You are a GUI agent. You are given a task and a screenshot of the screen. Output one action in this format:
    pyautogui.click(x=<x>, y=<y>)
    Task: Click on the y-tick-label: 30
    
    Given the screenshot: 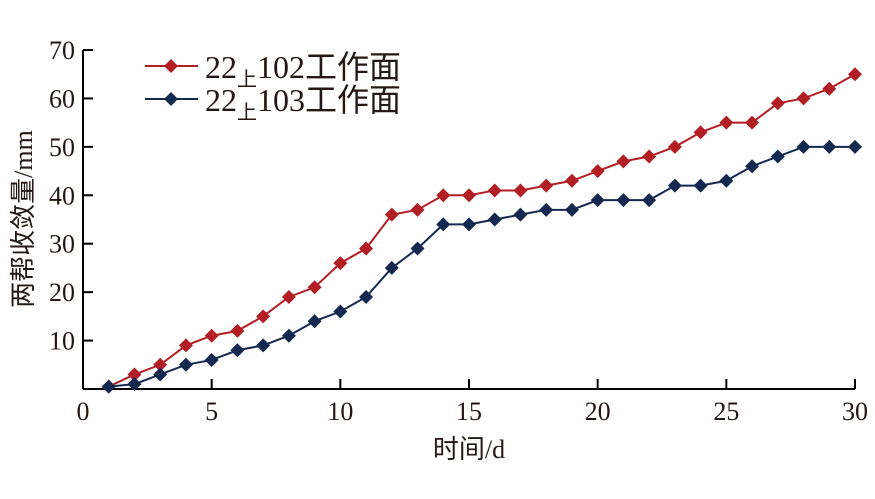 What is the action you would take?
    pyautogui.click(x=62, y=244)
    